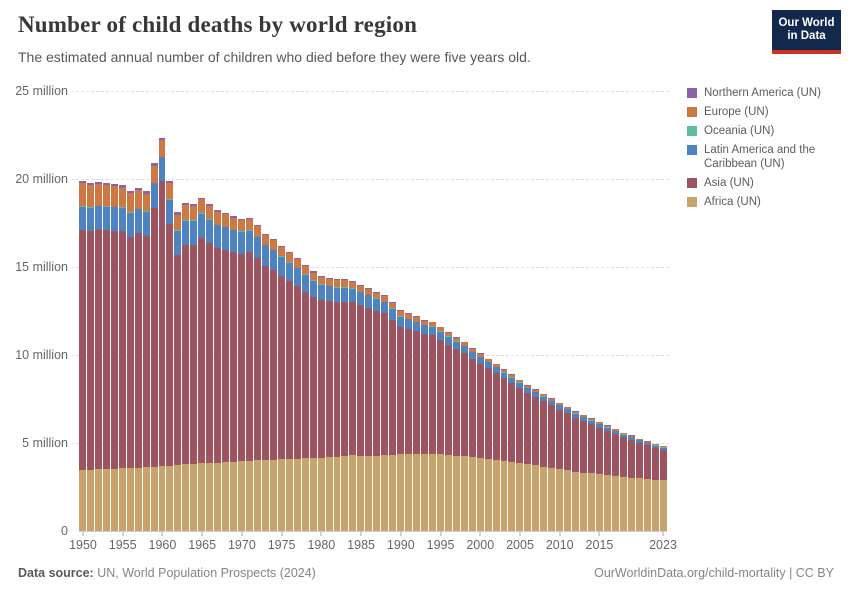 Image resolution: width=850 pixels, height=600 pixels. I want to click on bar-1966, so click(210, 311).